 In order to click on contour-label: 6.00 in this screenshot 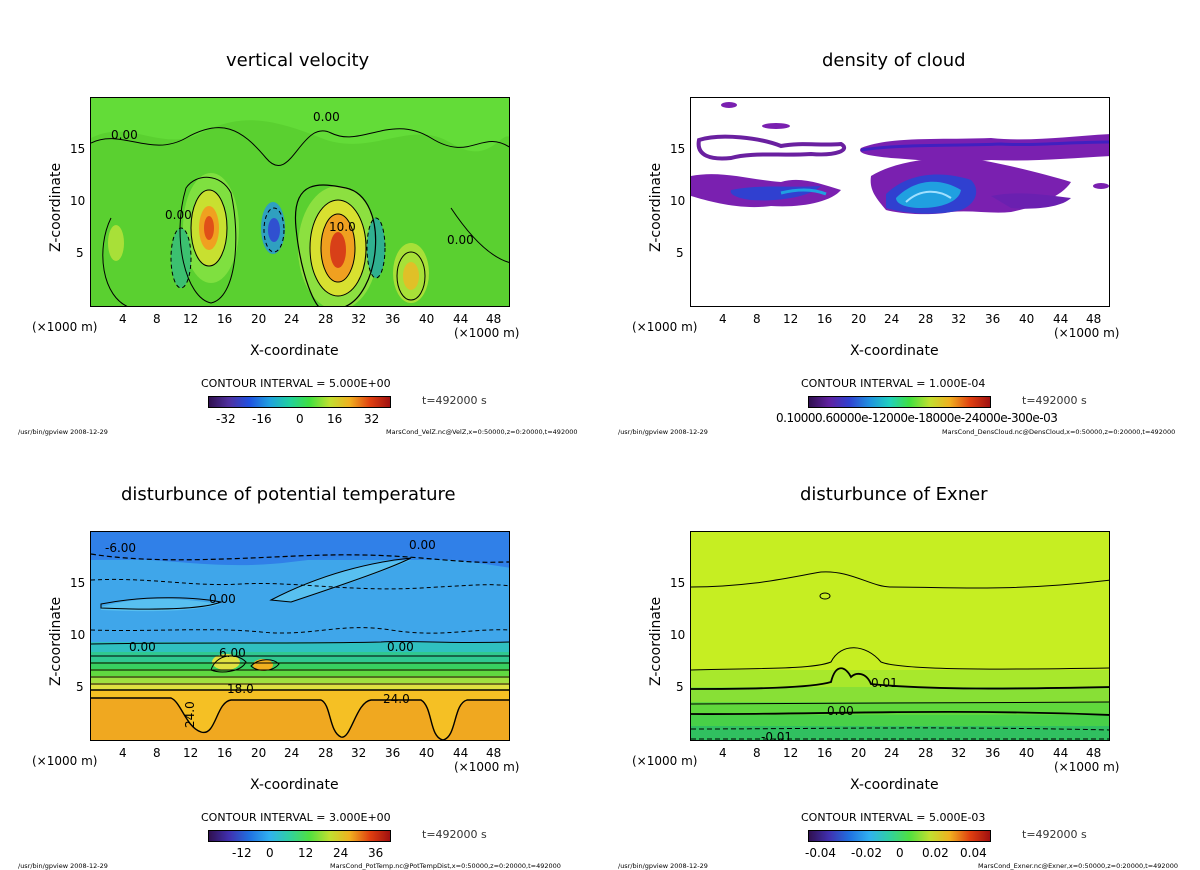, I will do `click(232, 653)`.